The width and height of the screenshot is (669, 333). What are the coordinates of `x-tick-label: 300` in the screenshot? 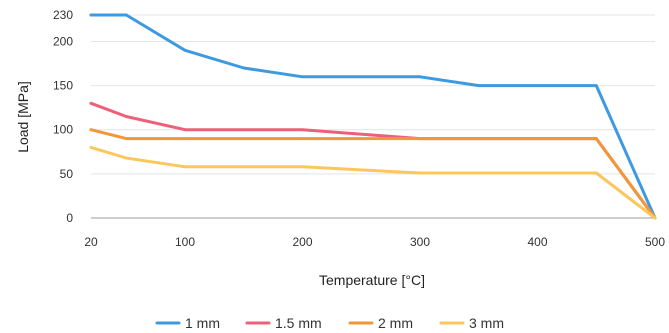 It's located at (420, 242).